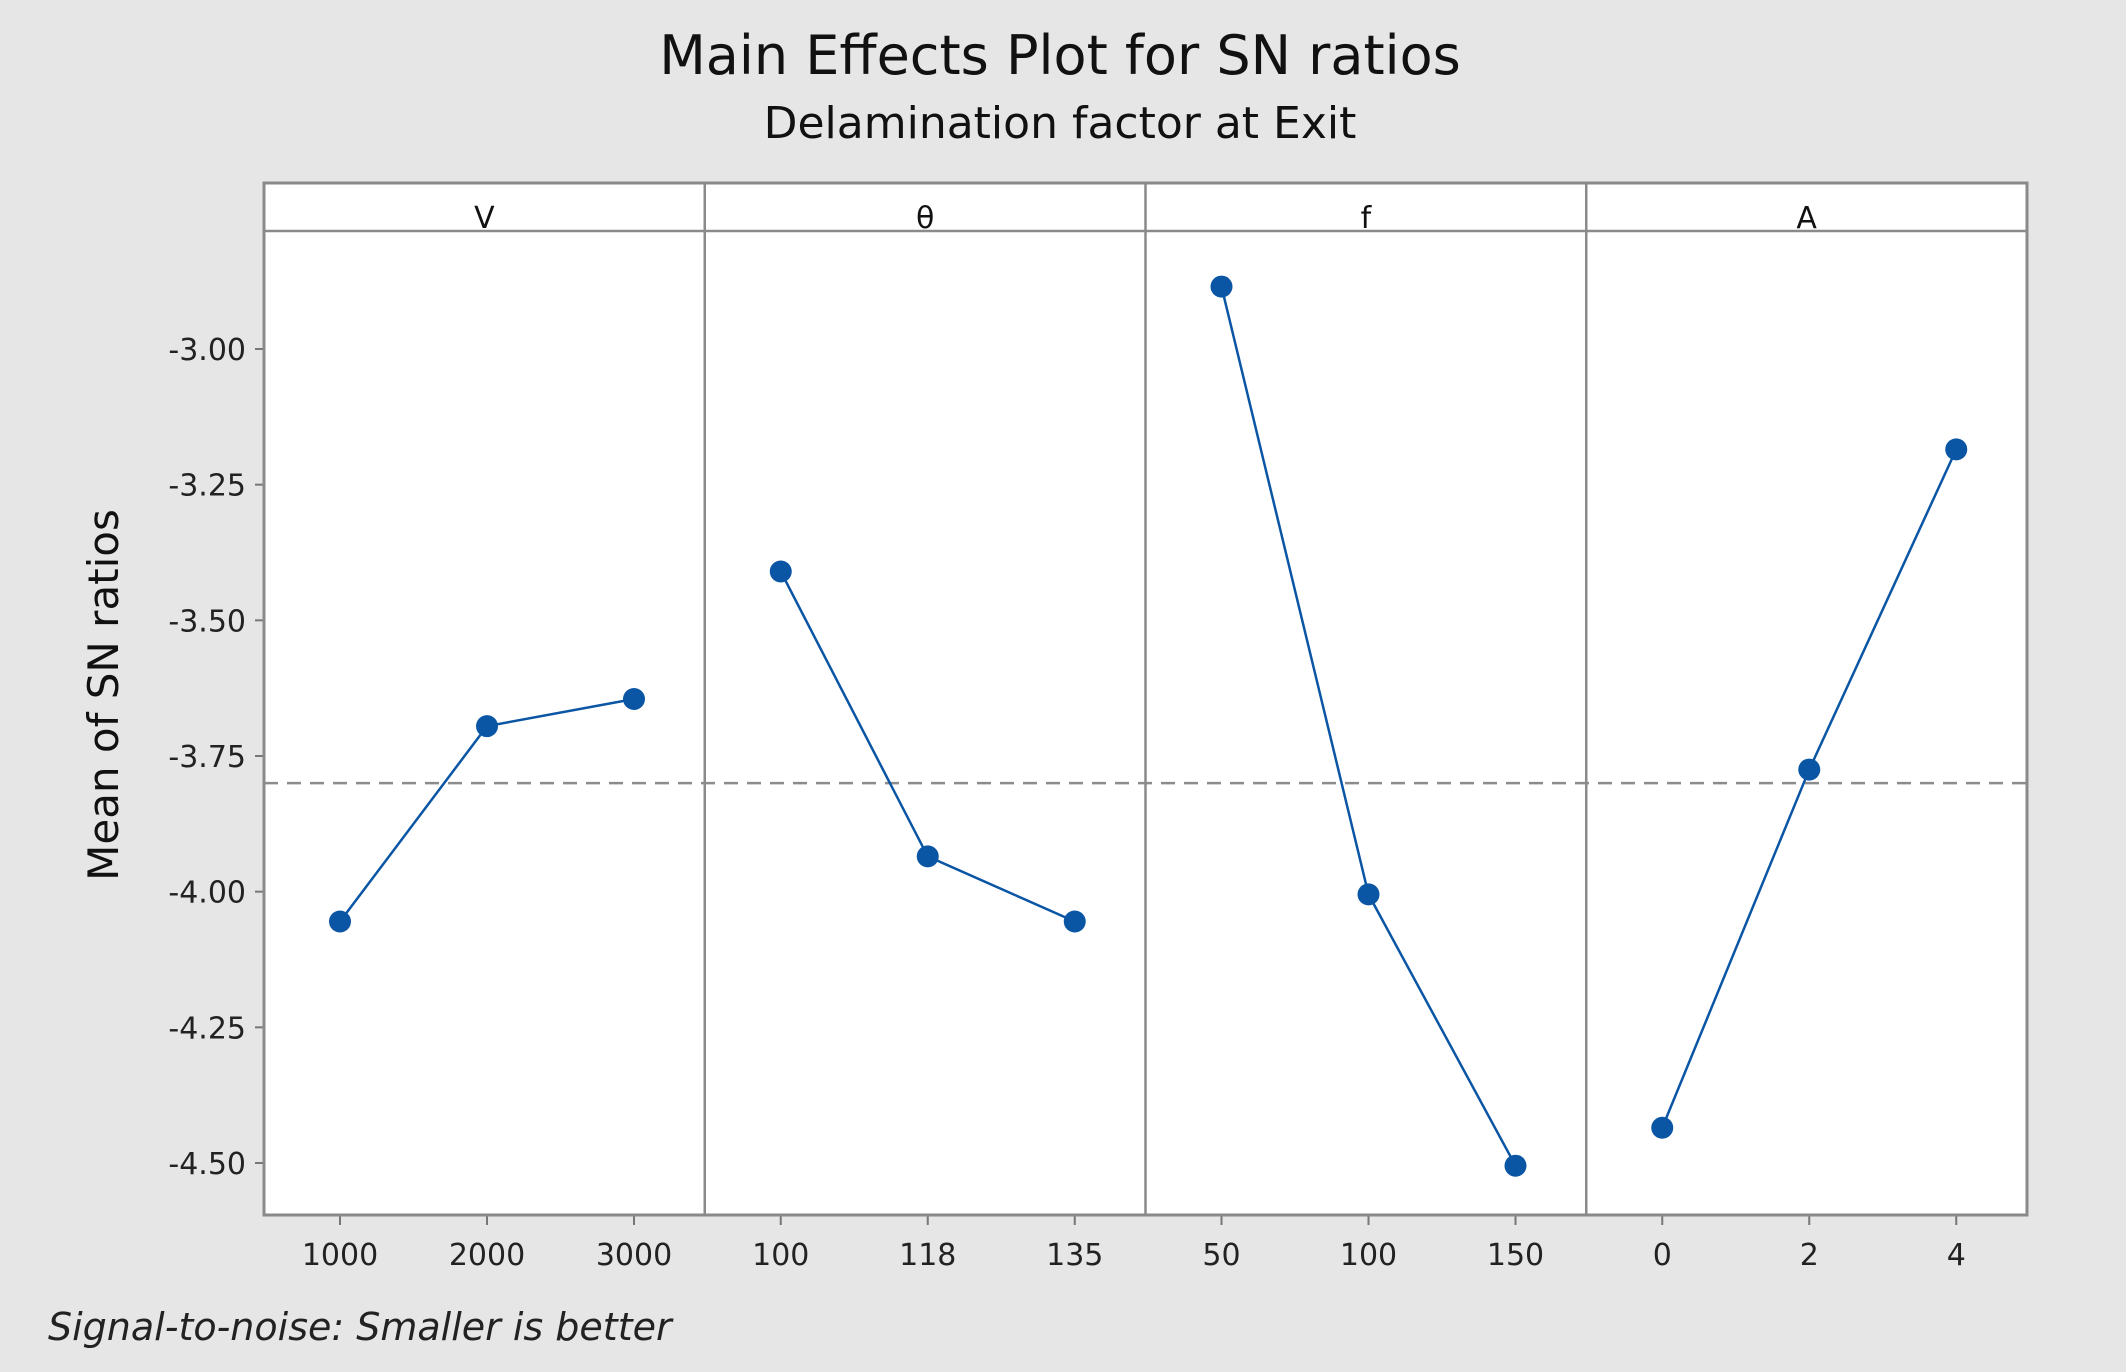  Describe the element at coordinates (1515, 1255) in the screenshot. I see `x-tick-label: 150` at that location.